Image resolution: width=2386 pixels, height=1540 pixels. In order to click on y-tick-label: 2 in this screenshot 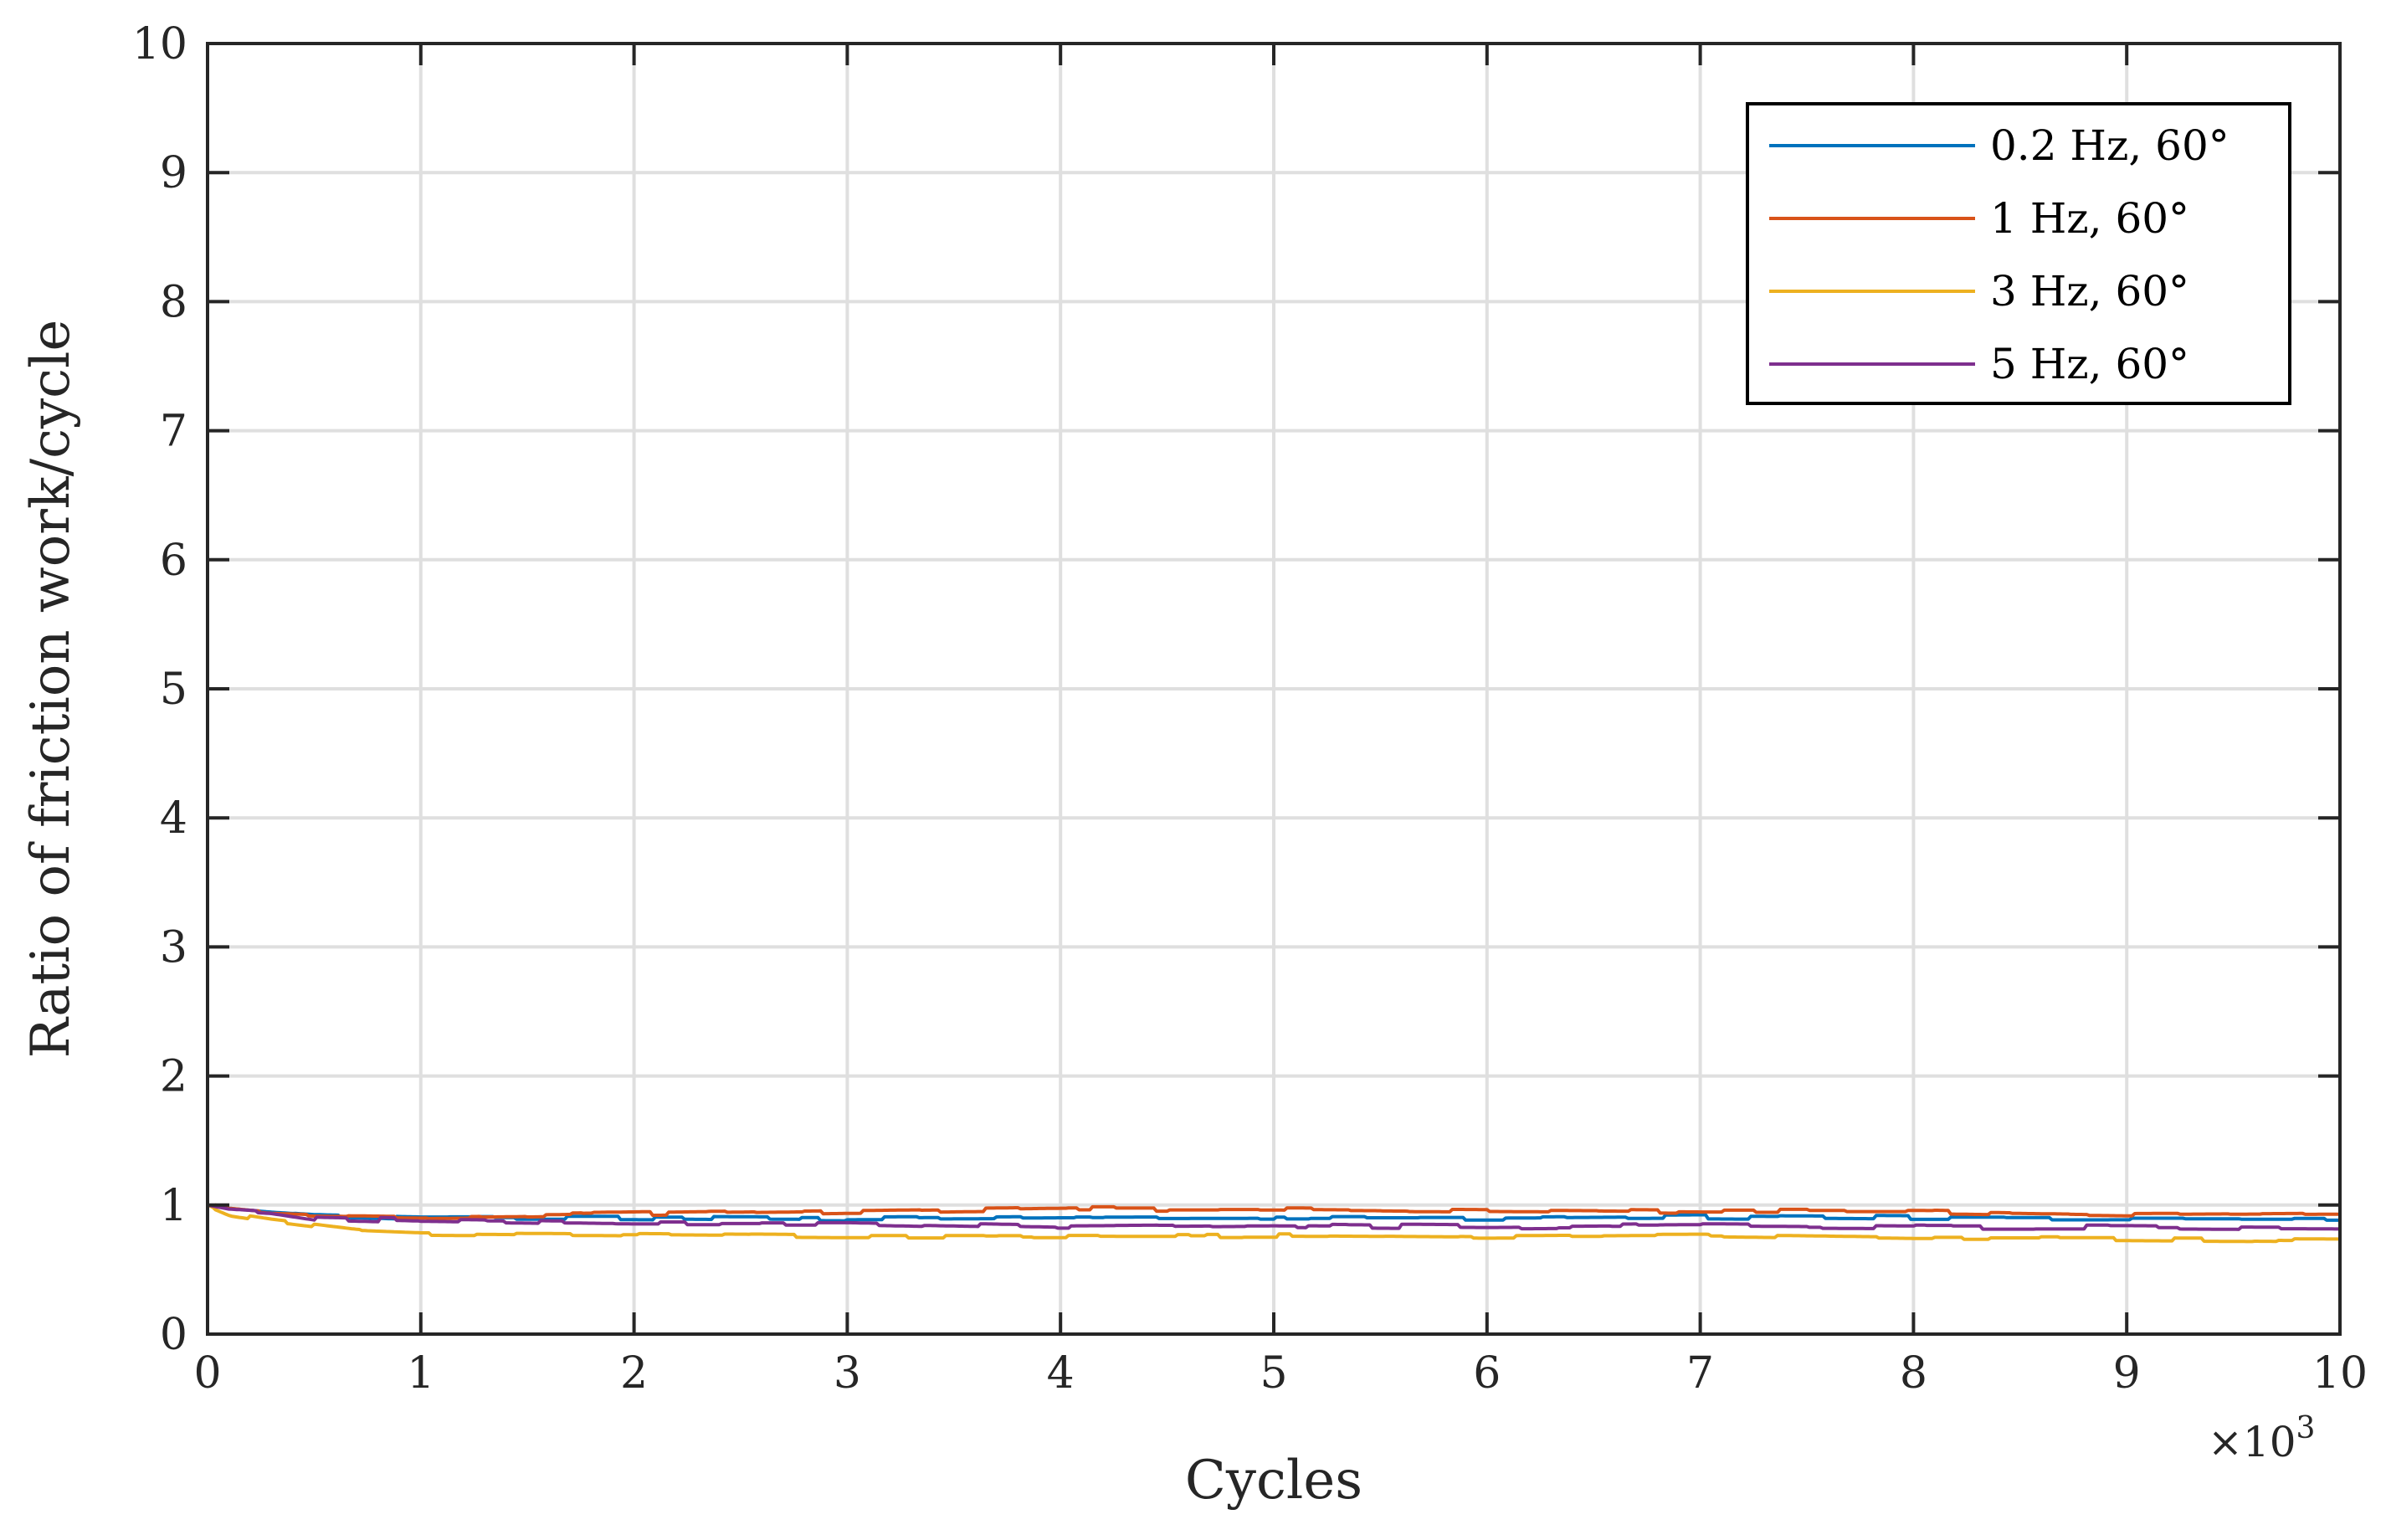, I will do `click(173, 1077)`.